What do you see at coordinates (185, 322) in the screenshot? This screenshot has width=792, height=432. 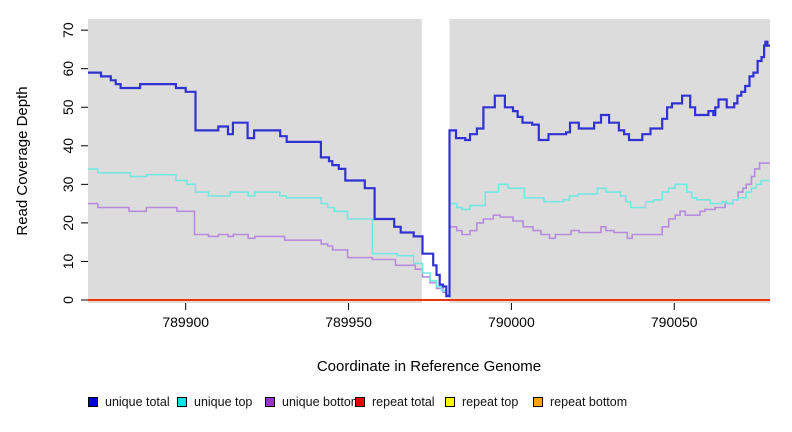 I see `x-tick-label: 789900` at bounding box center [185, 322].